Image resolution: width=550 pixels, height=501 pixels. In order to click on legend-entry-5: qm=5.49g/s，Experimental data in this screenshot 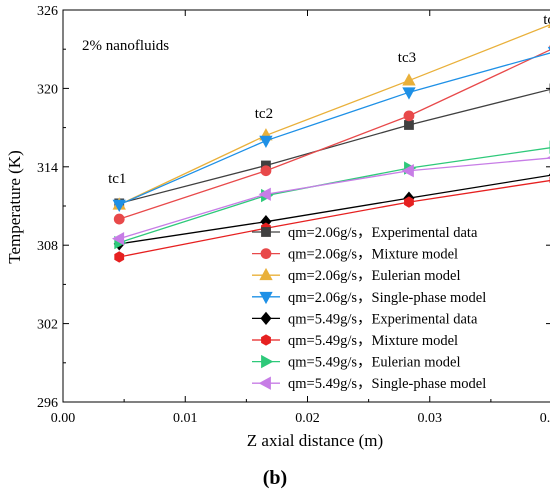, I will do `click(365, 319)`.